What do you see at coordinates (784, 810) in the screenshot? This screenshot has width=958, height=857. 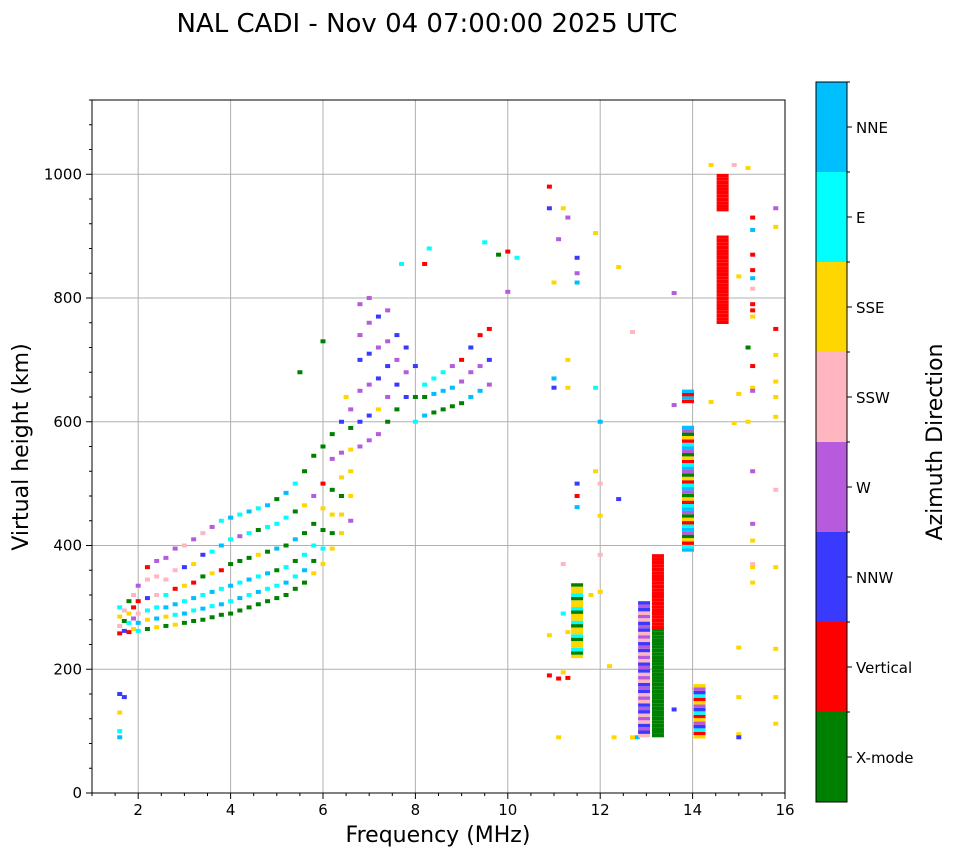 I see `x-tick-label: 16` at bounding box center [784, 810].